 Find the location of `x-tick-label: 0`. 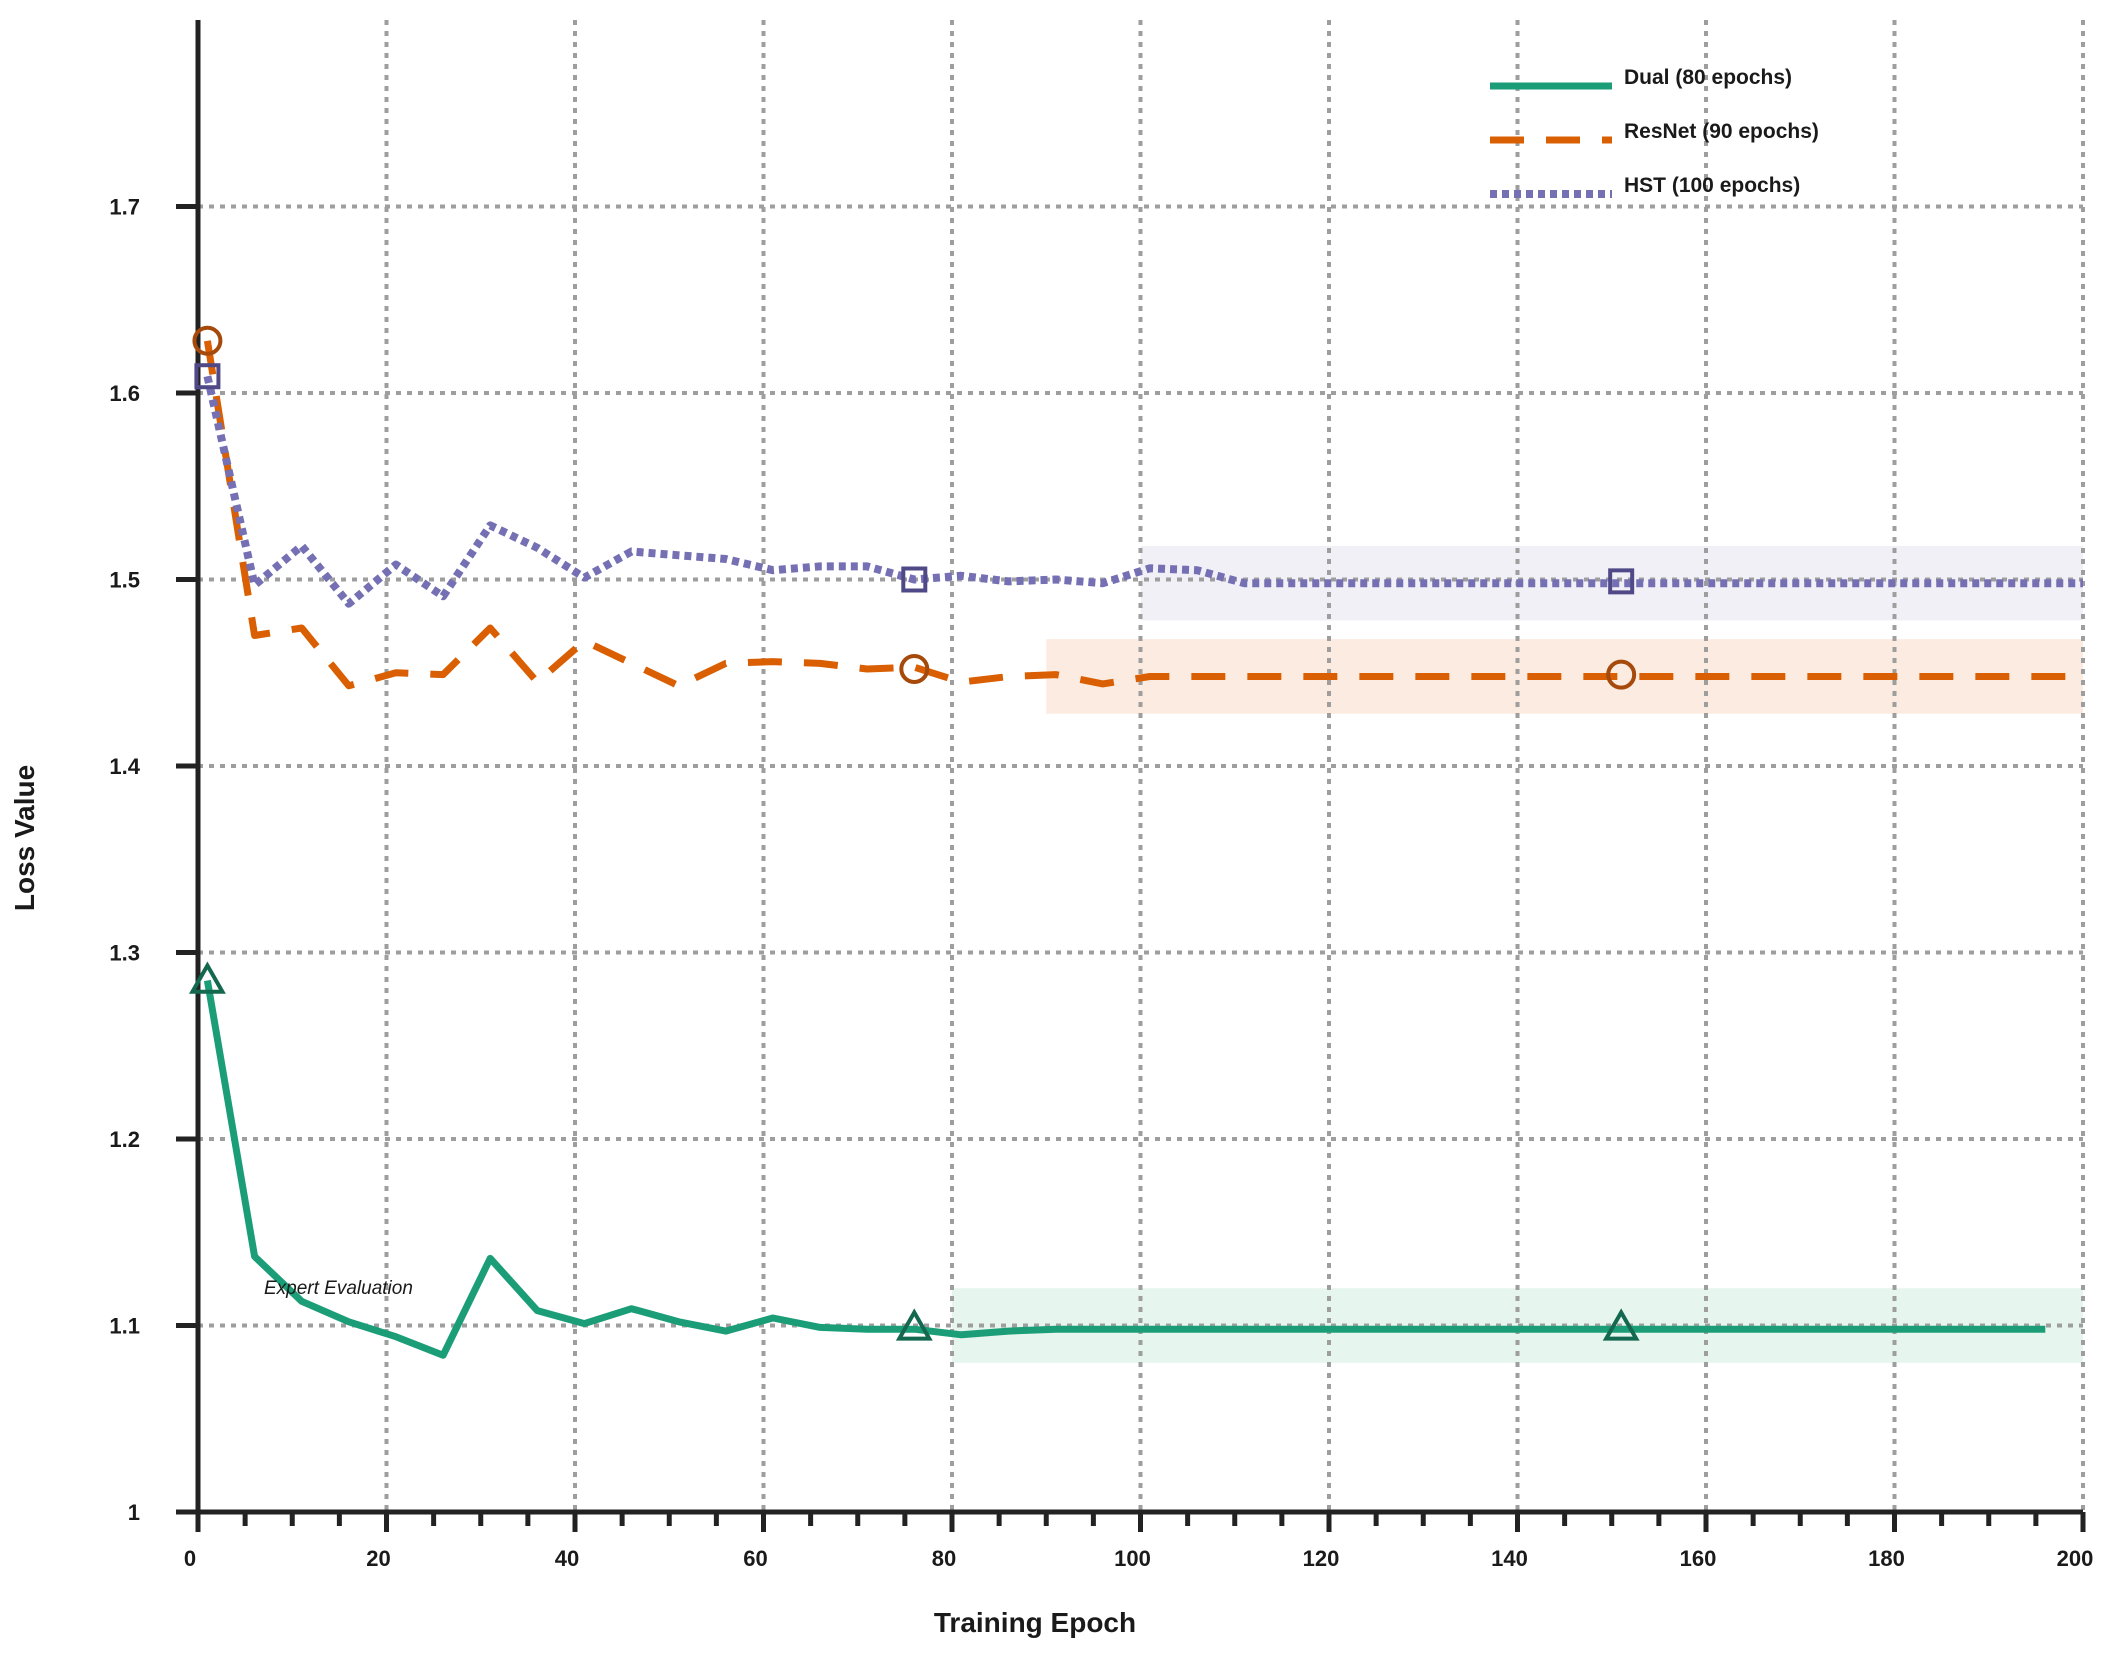

x-tick-label: 0 is located at coordinates (190, 1558).